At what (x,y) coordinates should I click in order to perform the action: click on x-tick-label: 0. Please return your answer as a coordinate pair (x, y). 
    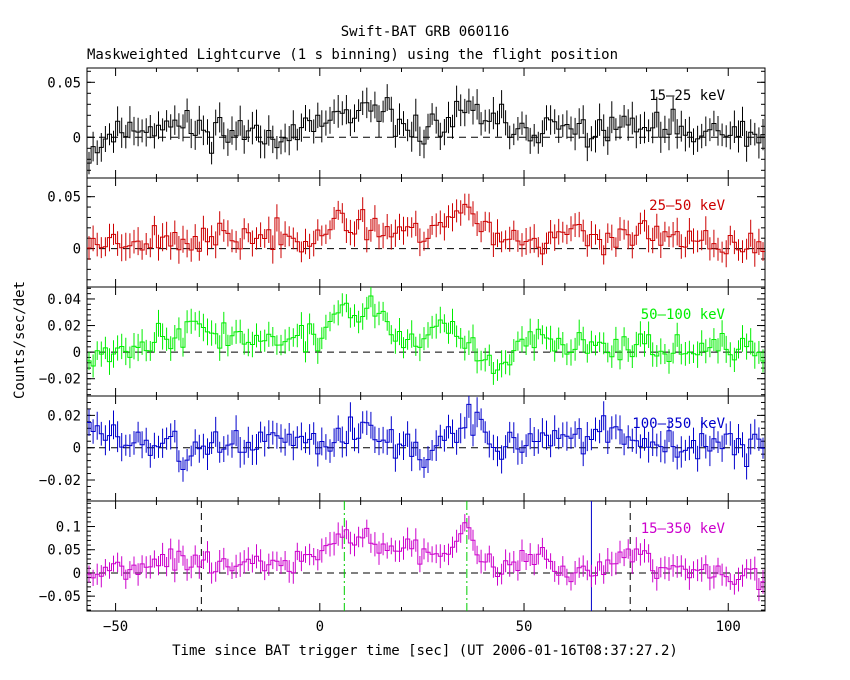
    Looking at the image, I should click on (320, 627).